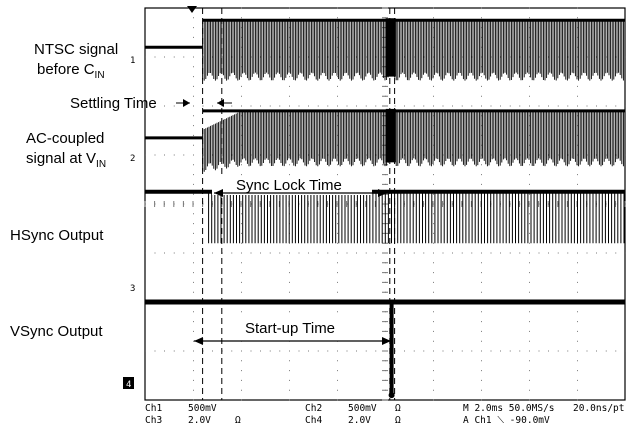 The image size is (633, 429). What do you see at coordinates (153, 408) in the screenshot?
I see `ch1-name: Ch1` at bounding box center [153, 408].